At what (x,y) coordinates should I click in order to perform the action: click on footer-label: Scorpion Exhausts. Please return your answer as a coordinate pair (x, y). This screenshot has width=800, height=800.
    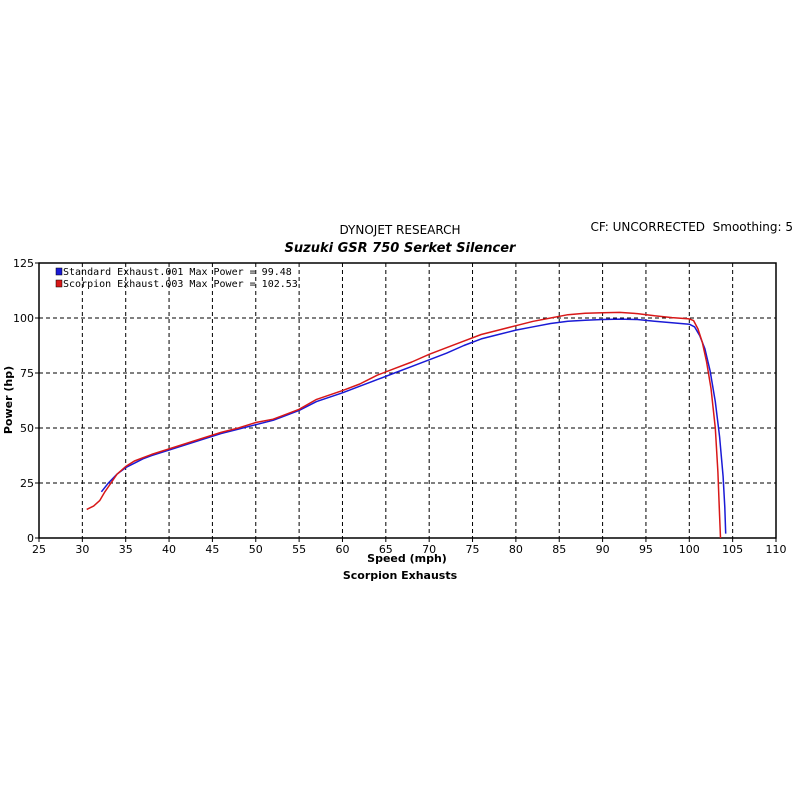
    Looking at the image, I should click on (400, 575).